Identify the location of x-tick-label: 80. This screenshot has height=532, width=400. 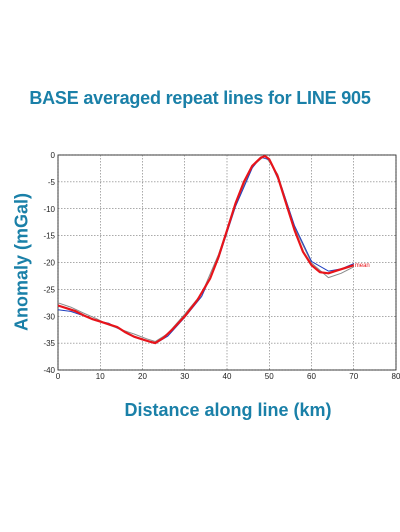
(396, 376).